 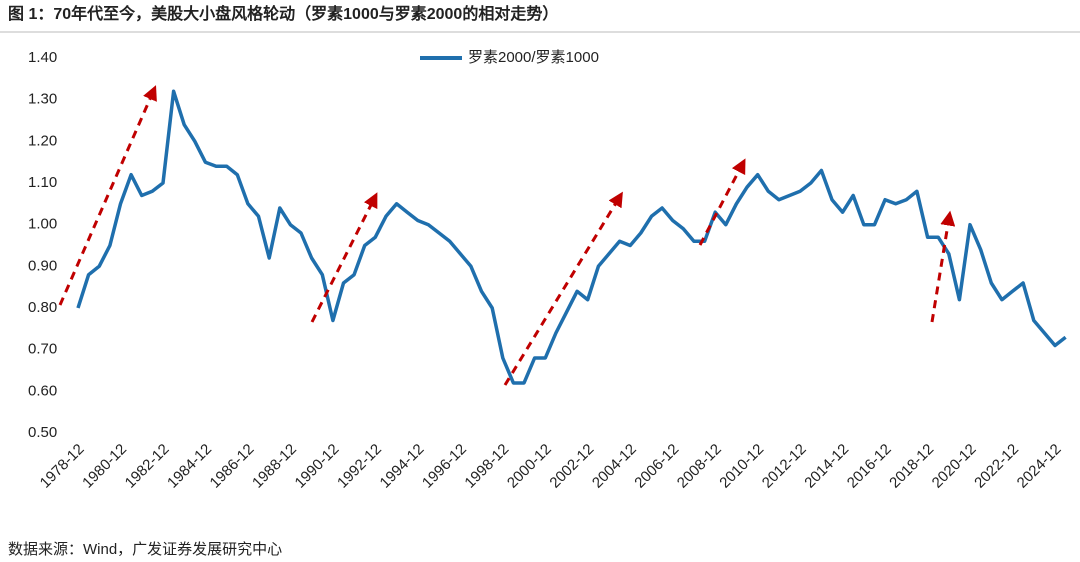 I want to click on x-tick-label: 2010-12, so click(x=741, y=466).